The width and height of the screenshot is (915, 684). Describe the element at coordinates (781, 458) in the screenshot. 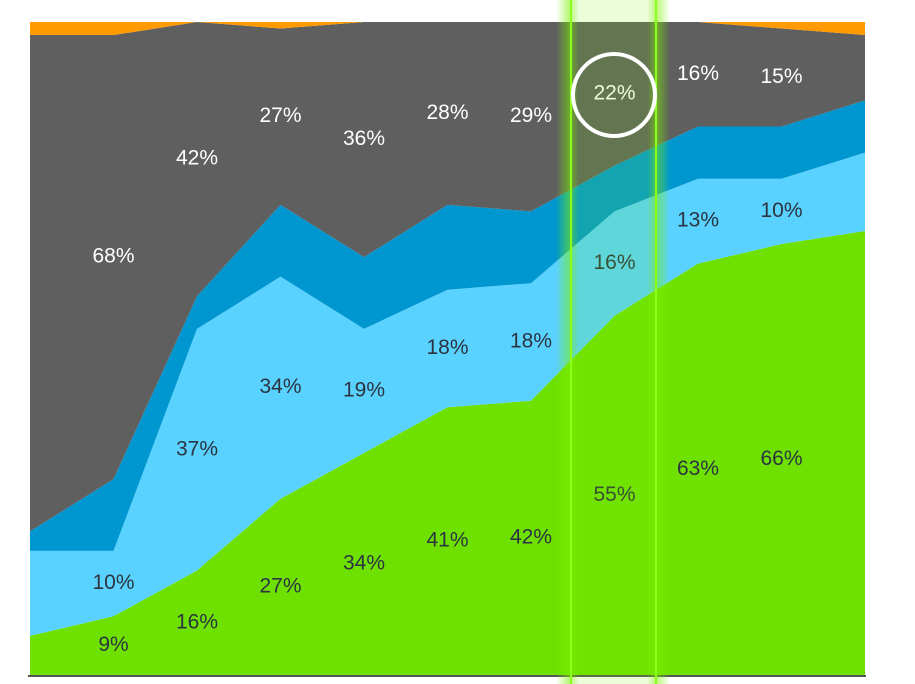

I see `data-label: 66%` at that location.